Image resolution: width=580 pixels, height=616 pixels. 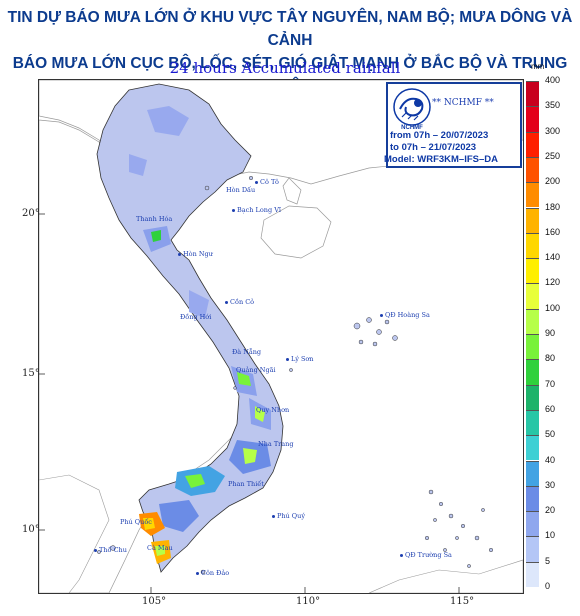 I want to click on nchmf-logo-icon, so click(x=412, y=107).